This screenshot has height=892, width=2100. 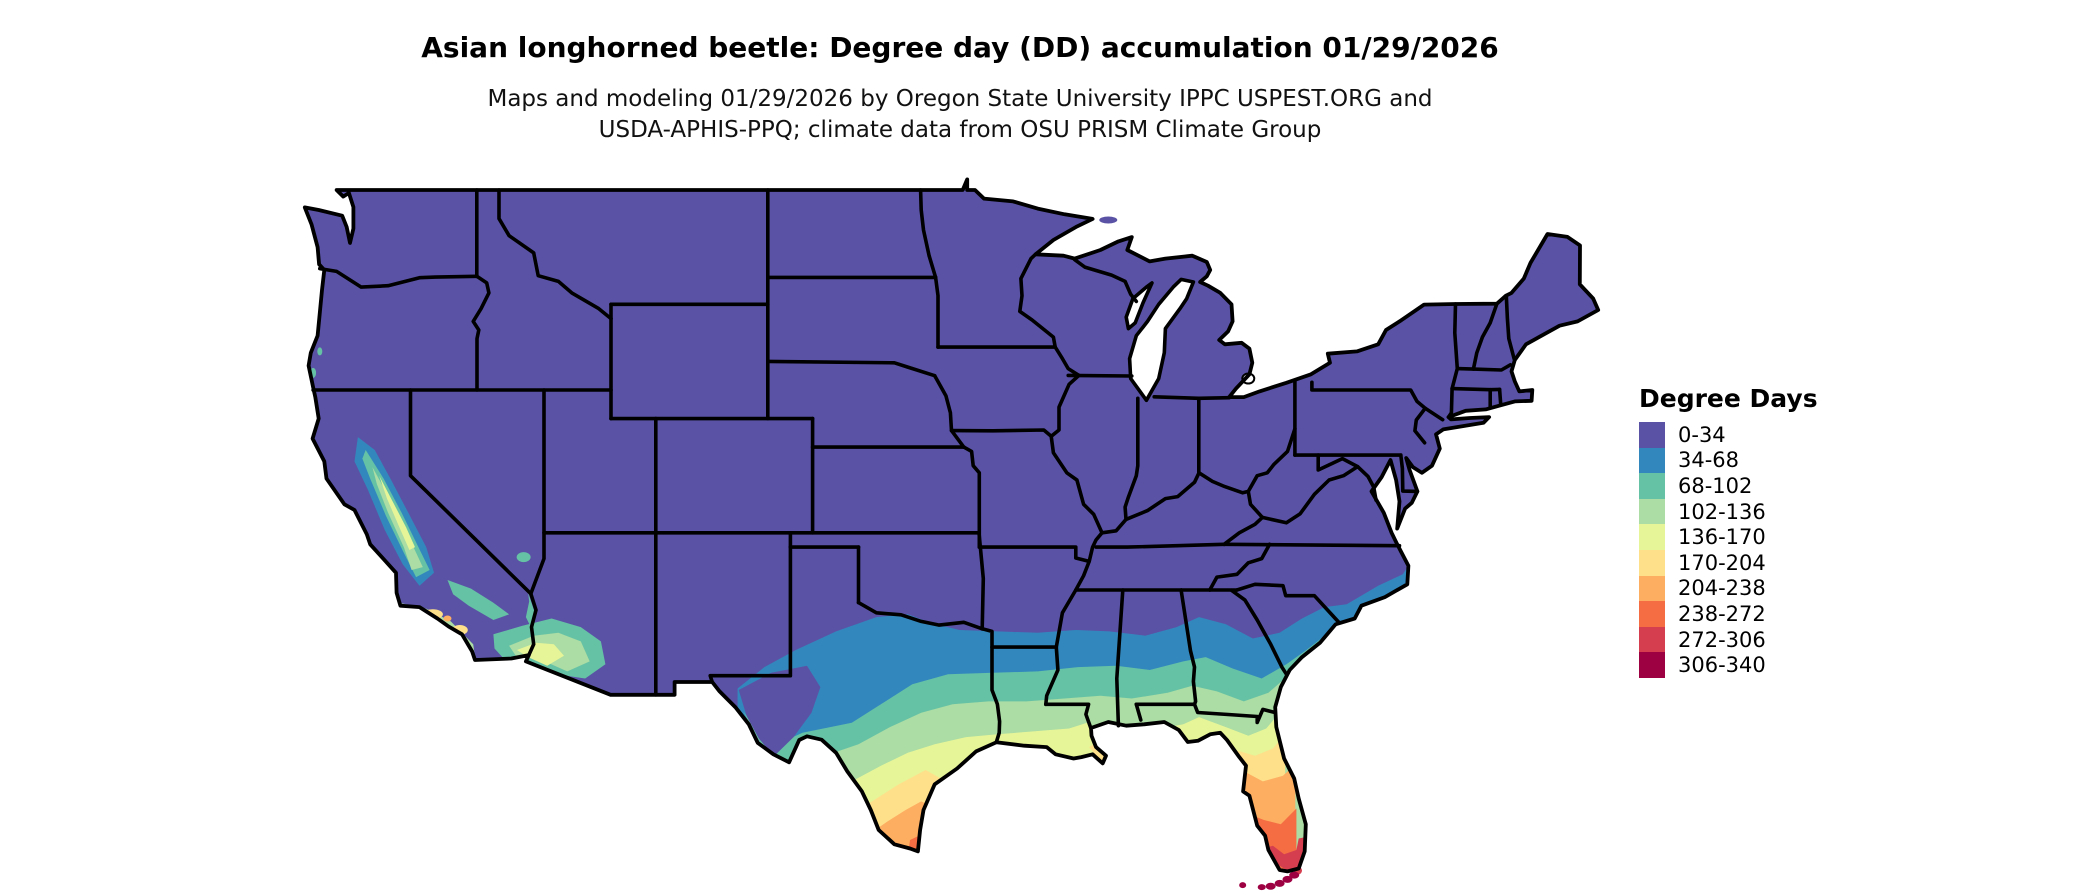 What do you see at coordinates (1702, 434) in the screenshot?
I see `legend-label: 0-34` at bounding box center [1702, 434].